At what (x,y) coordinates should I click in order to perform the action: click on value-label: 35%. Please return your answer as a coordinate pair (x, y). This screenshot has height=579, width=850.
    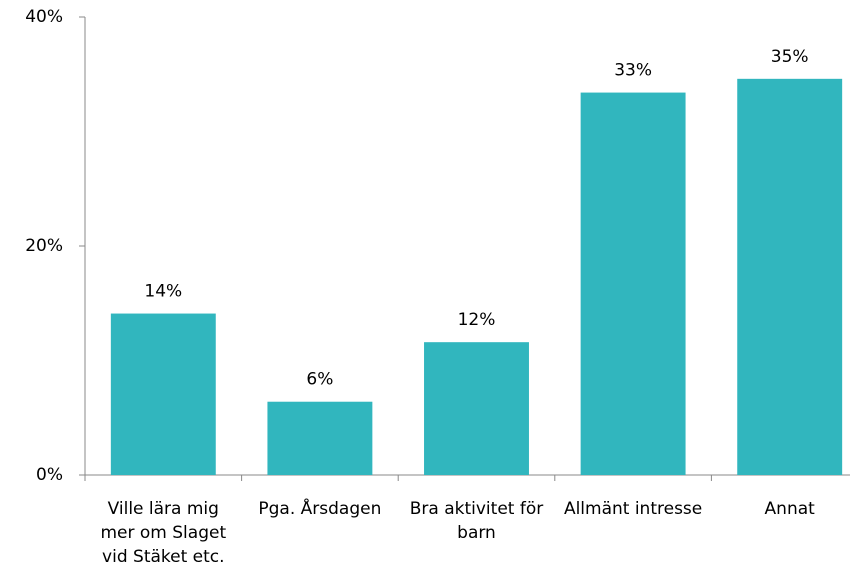
    Looking at the image, I should click on (790, 57).